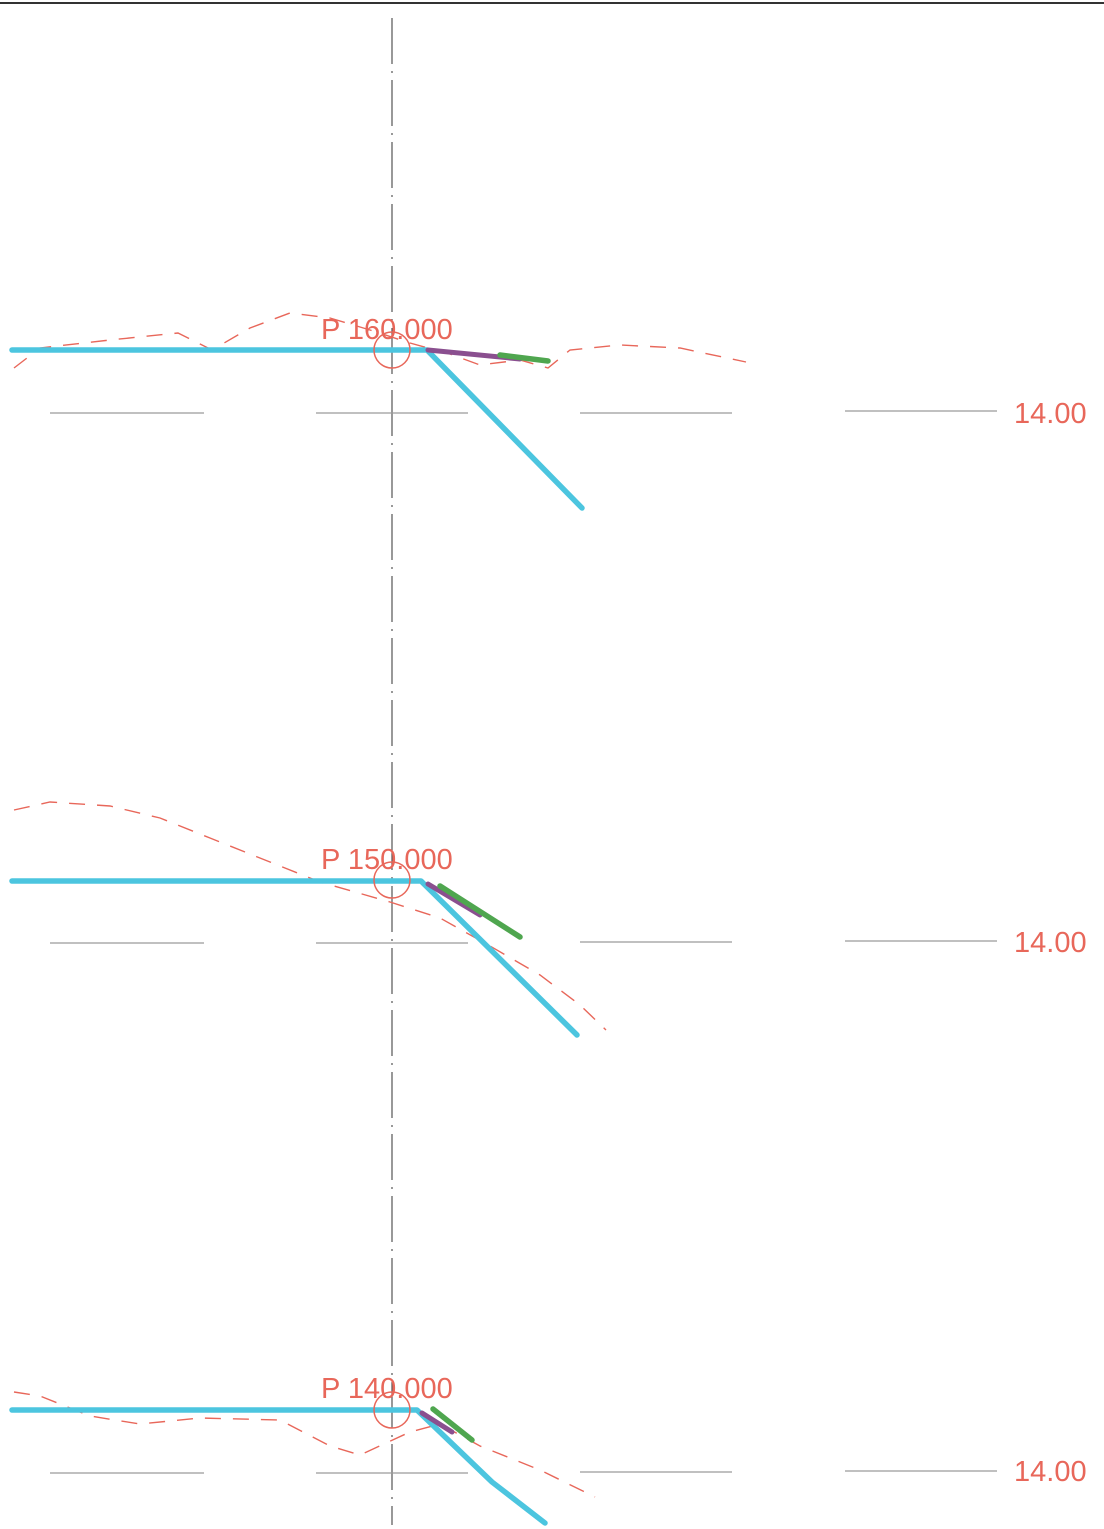  Describe the element at coordinates (387, 330) in the screenshot. I see `station-label-1: P 160.000` at that location.